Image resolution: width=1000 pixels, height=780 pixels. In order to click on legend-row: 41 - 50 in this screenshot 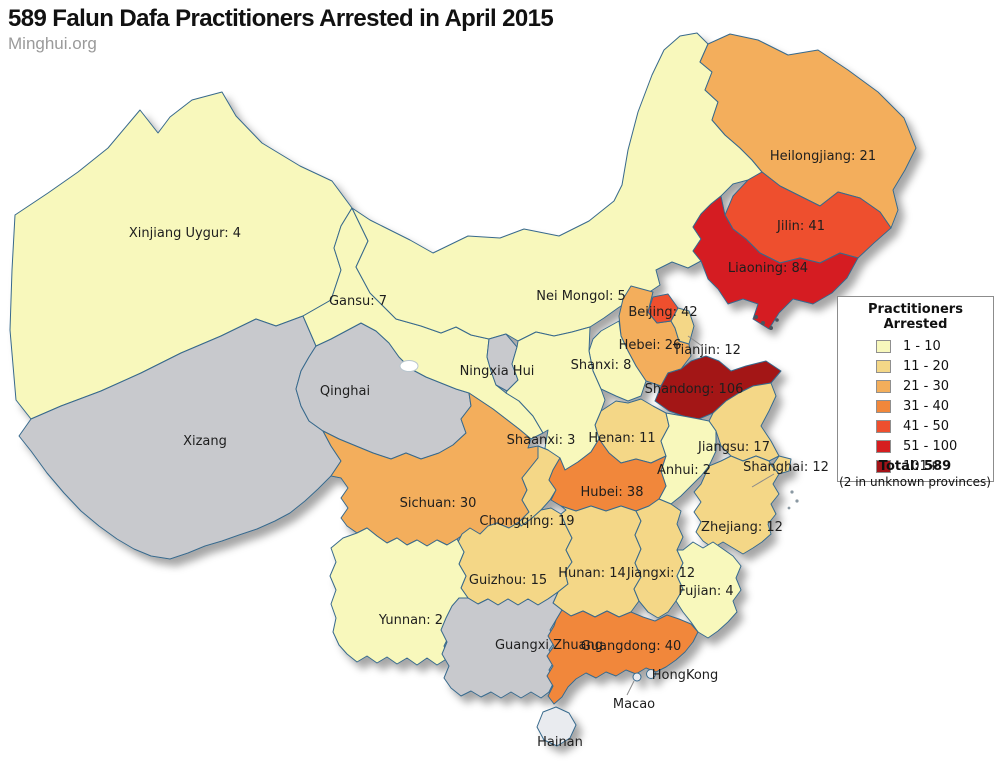, I will do `click(934, 426)`.